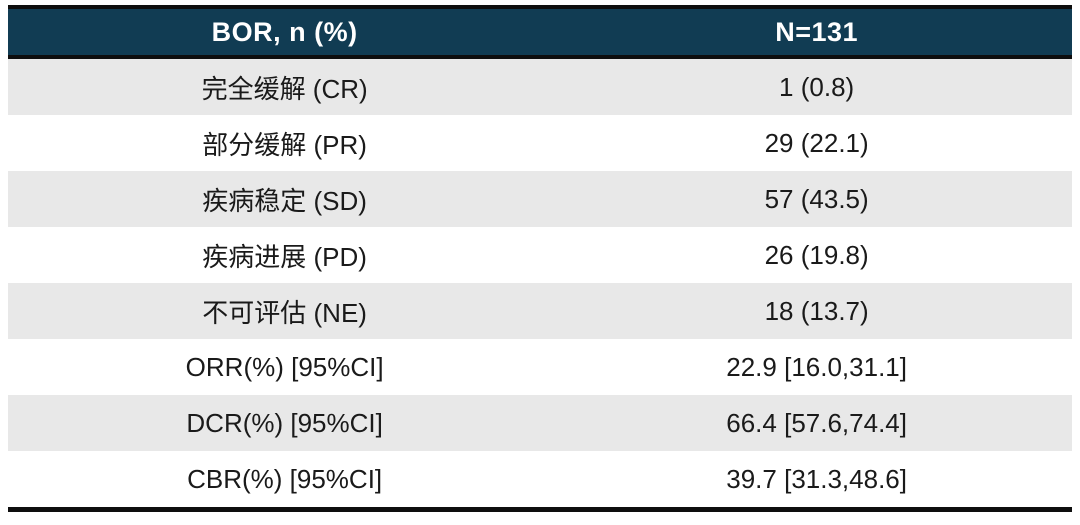 The width and height of the screenshot is (1080, 525). I want to click on row-label: DCR(%) [95%CI], so click(285, 423).